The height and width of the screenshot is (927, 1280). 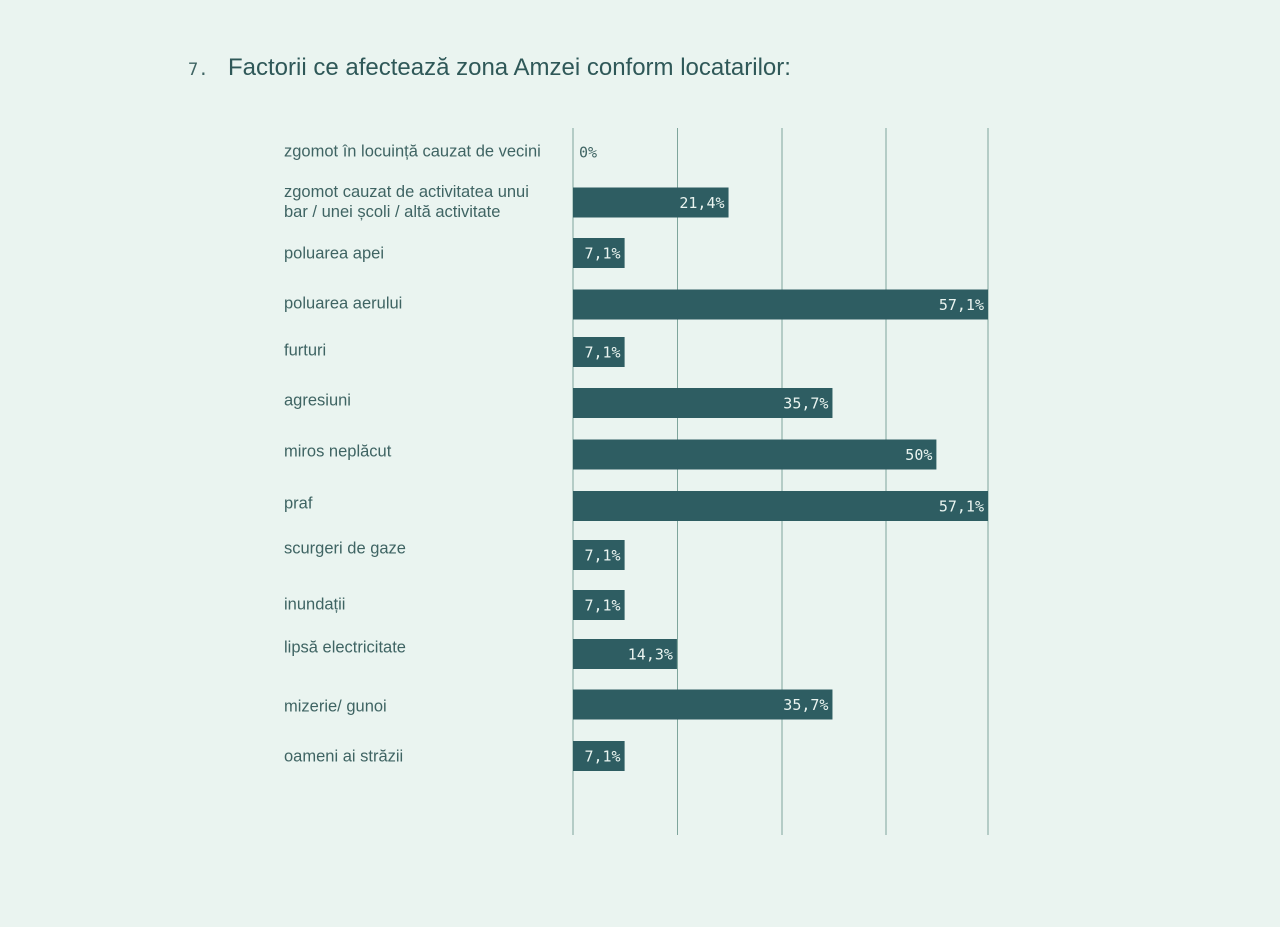 I want to click on category-label: zgomot în locuință cauzat de vecini, so click(x=412, y=151).